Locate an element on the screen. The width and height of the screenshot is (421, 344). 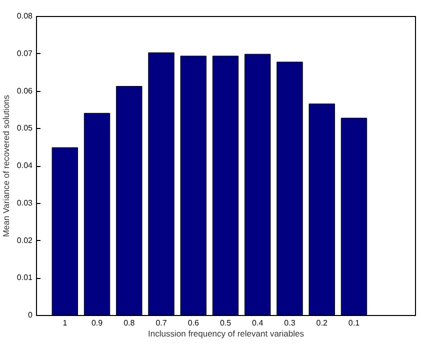
x-tick-label: 0.1 is located at coordinates (354, 323).